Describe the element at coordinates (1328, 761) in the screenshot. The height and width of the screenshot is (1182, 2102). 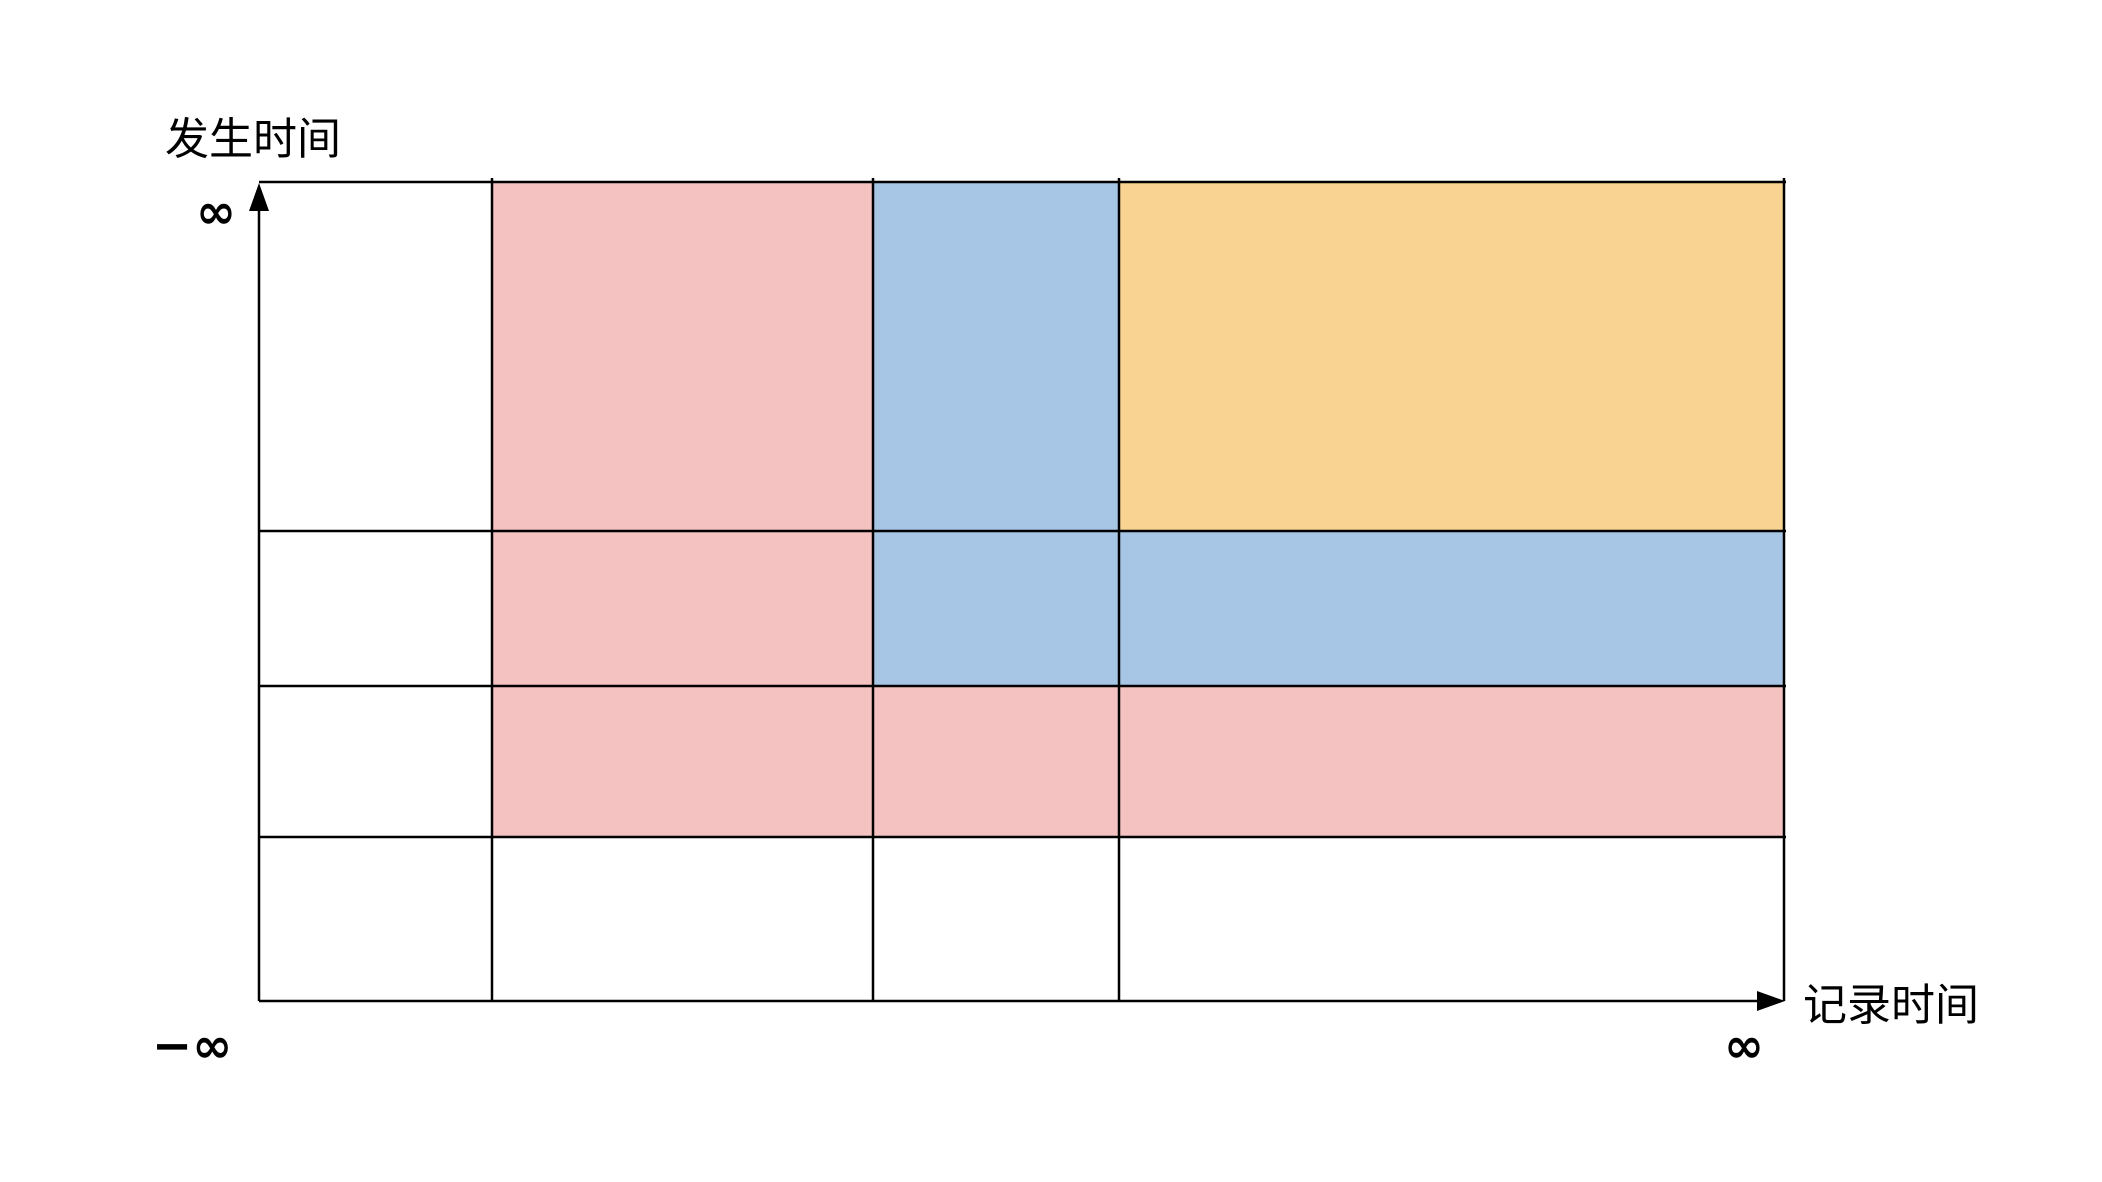
I see `region-pink-row` at that location.